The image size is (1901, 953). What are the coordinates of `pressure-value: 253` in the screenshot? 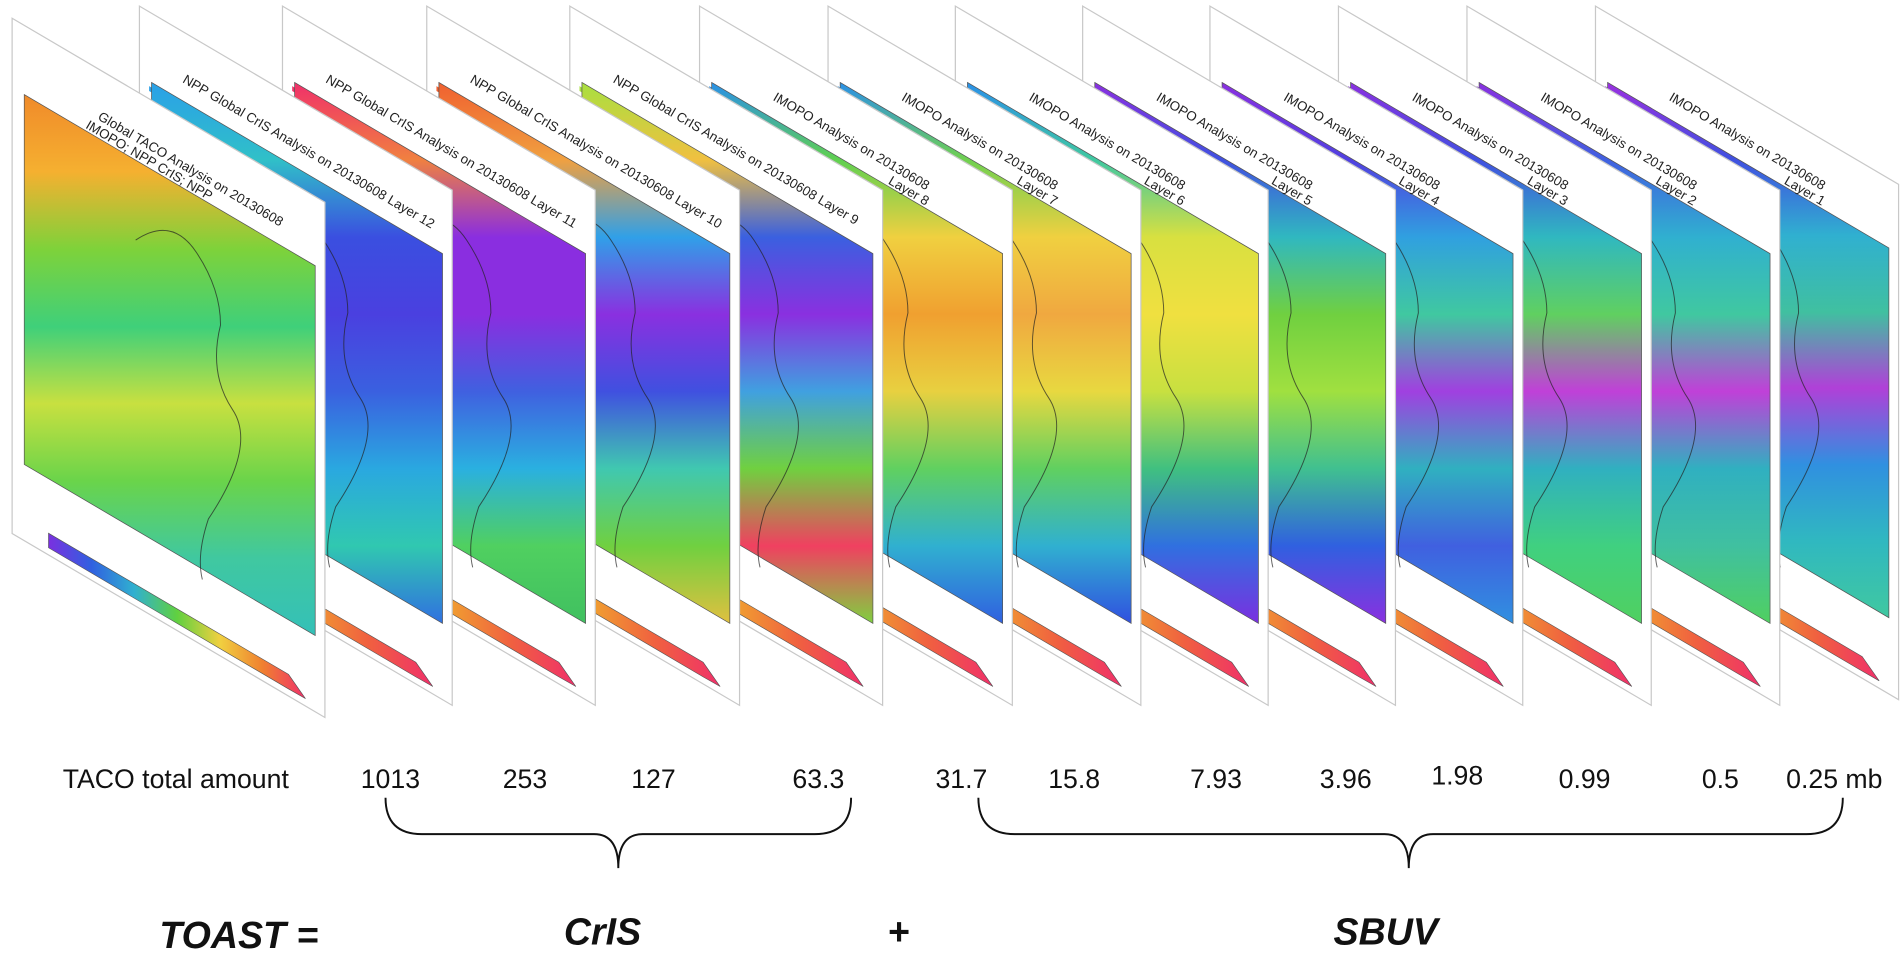 It's located at (525, 779).